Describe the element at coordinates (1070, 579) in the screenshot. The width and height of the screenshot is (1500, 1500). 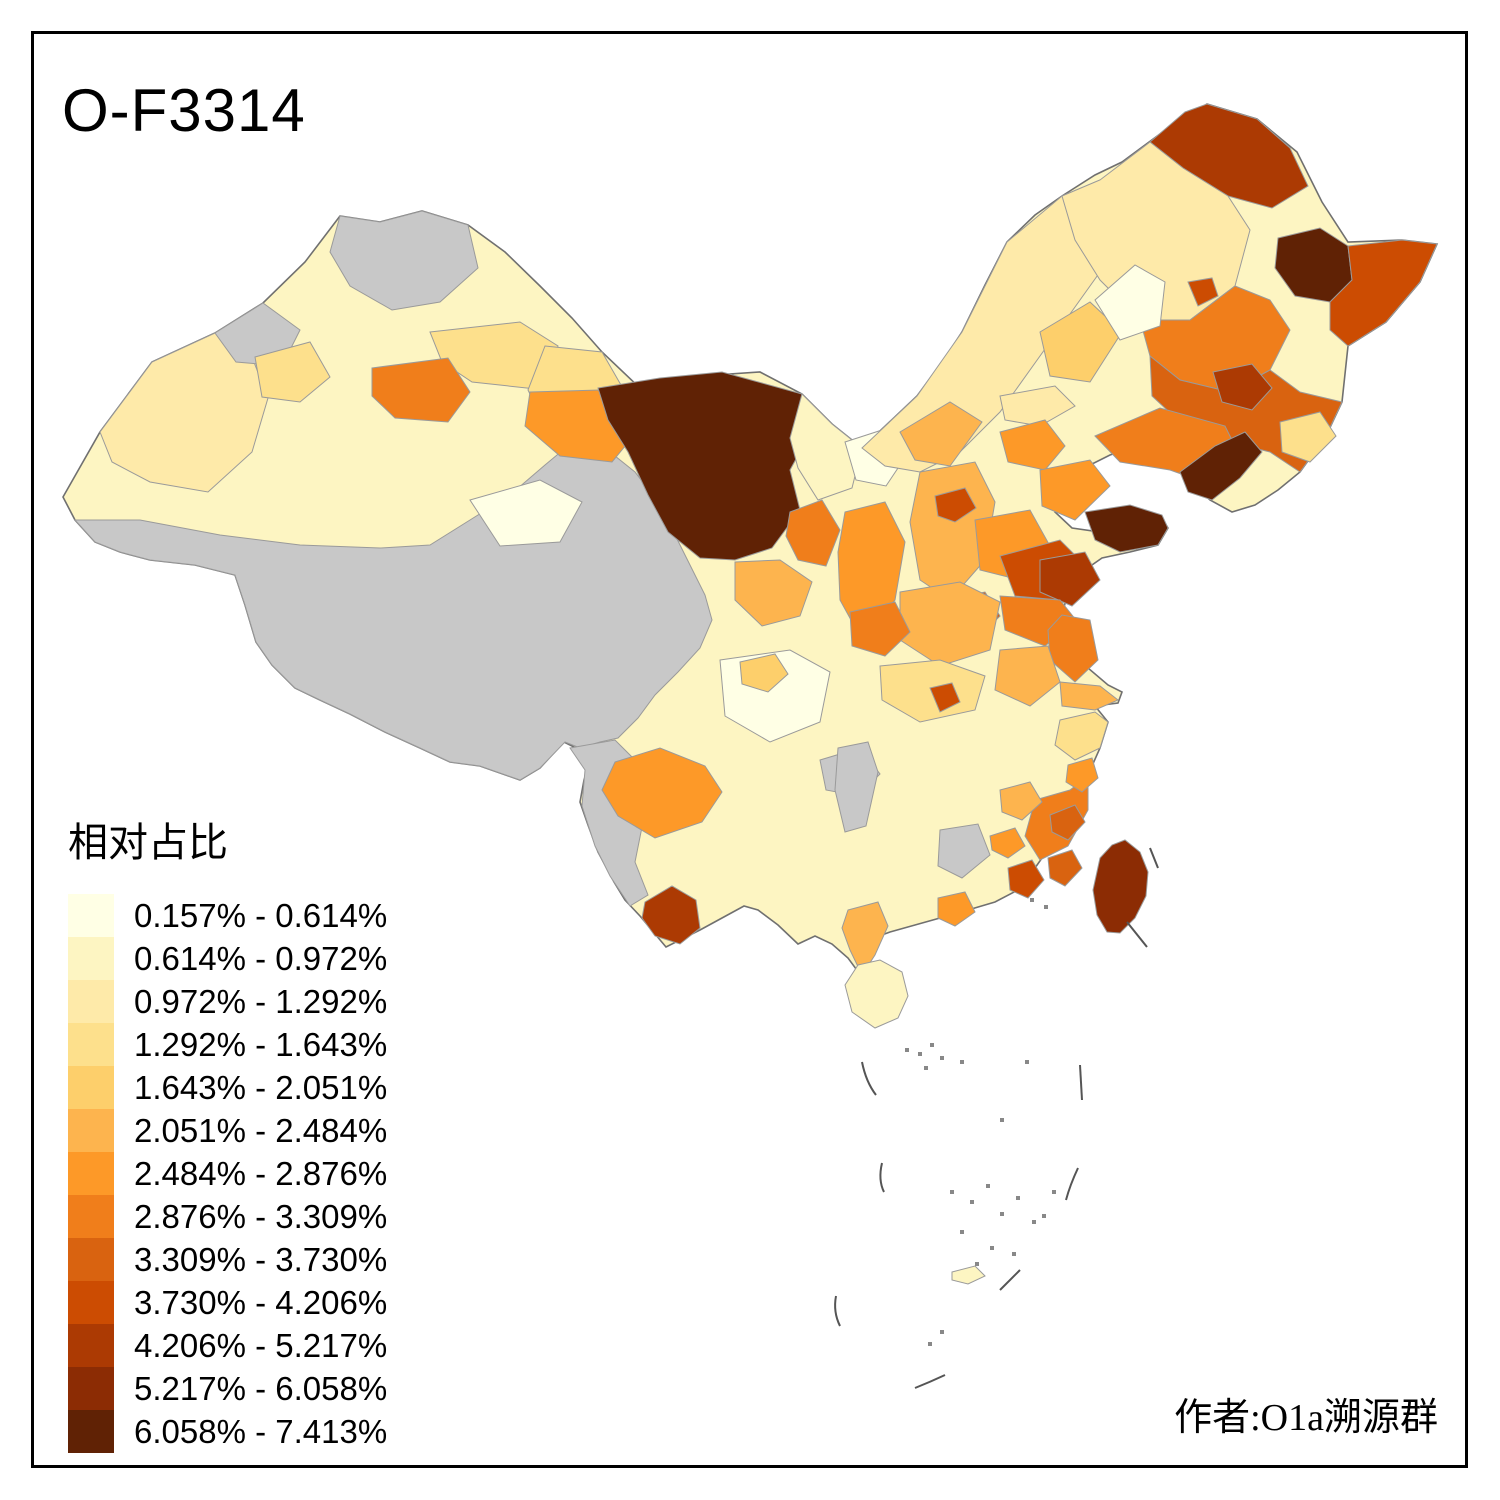
I see `region-shandong-central` at that location.